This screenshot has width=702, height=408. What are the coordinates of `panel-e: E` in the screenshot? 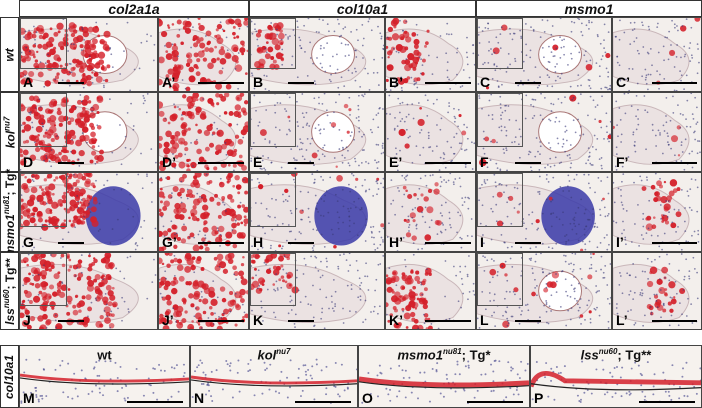 It's located at (317, 132).